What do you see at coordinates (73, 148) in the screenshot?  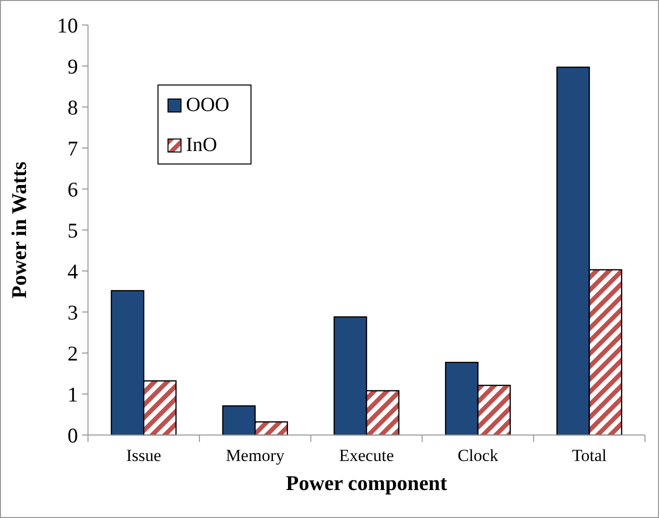 I see `y-tick-label: 7` at bounding box center [73, 148].